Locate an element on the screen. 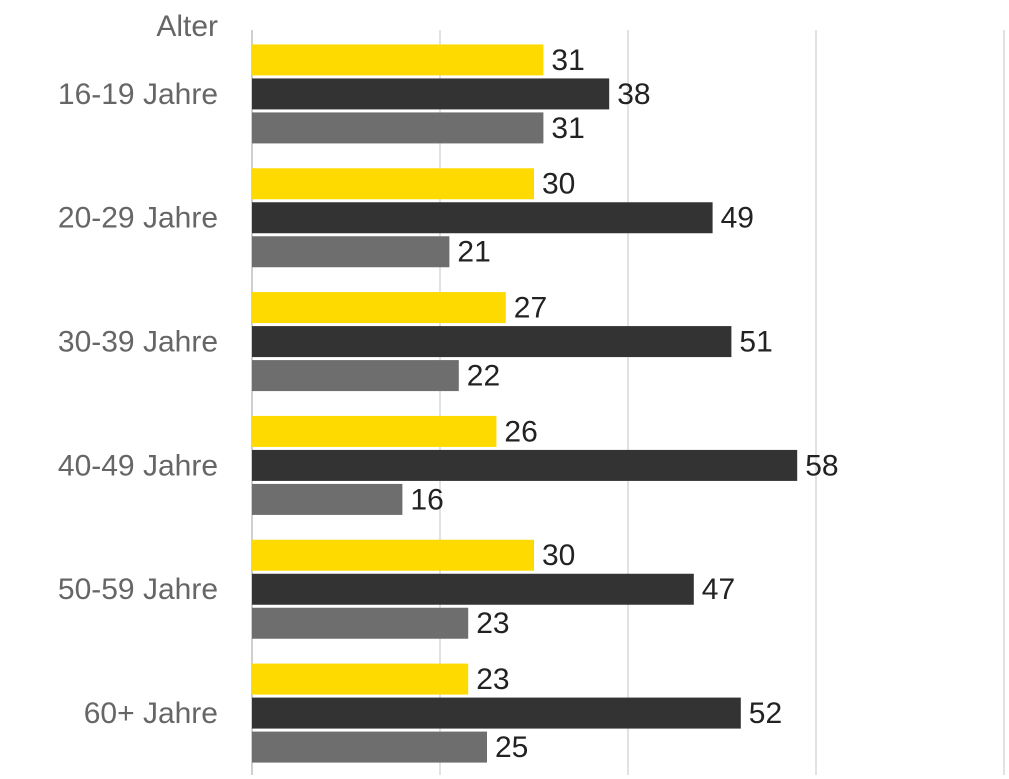 Image resolution: width=1009 pixels, height=779 pixels. value-label: 21 is located at coordinates (473, 252).